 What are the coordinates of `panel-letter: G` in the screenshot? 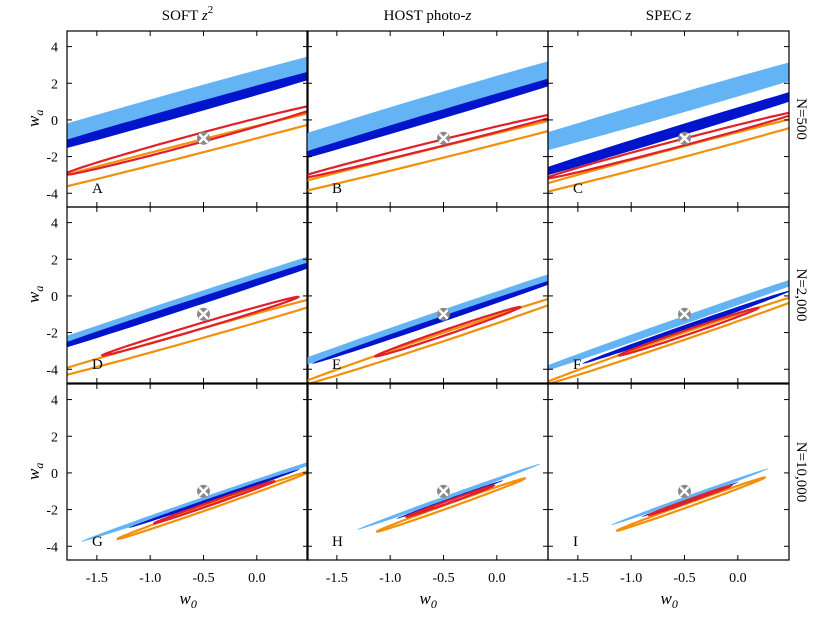 It's located at (97, 542).